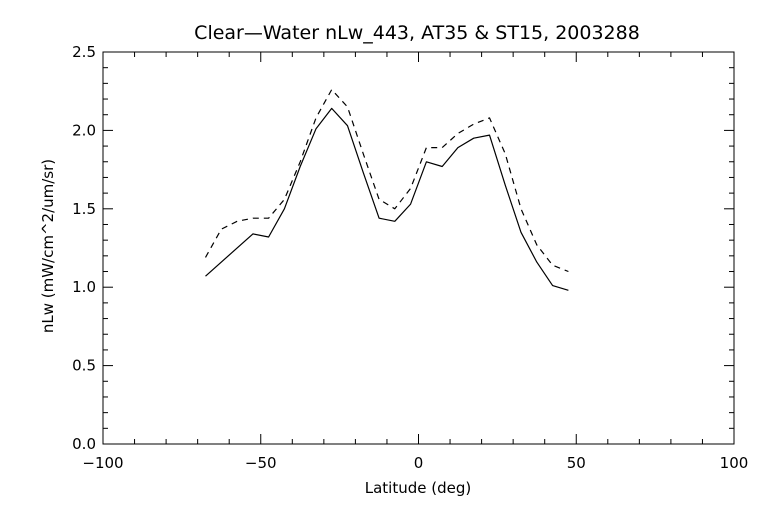 The image size is (768, 512). What do you see at coordinates (418, 488) in the screenshot?
I see `x-axis-title: Latitude (deg)` at bounding box center [418, 488].